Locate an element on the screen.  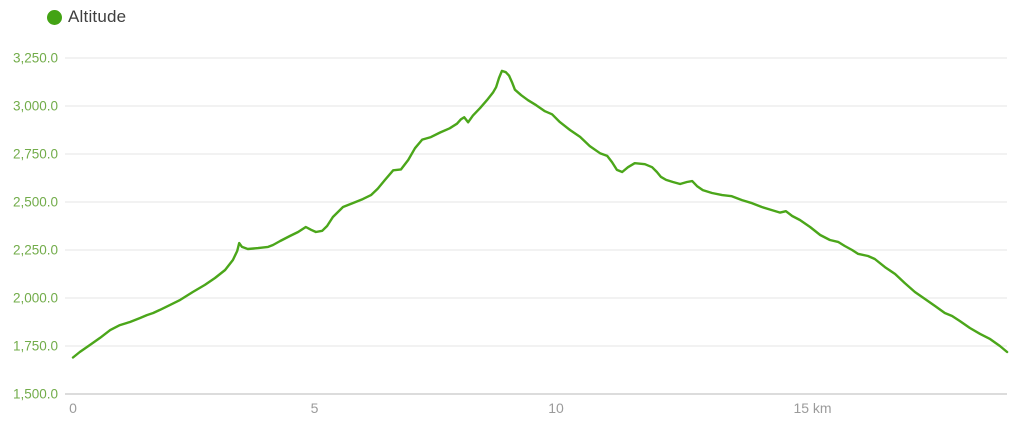
altitude-series-marker-icon is located at coordinates (54, 17).